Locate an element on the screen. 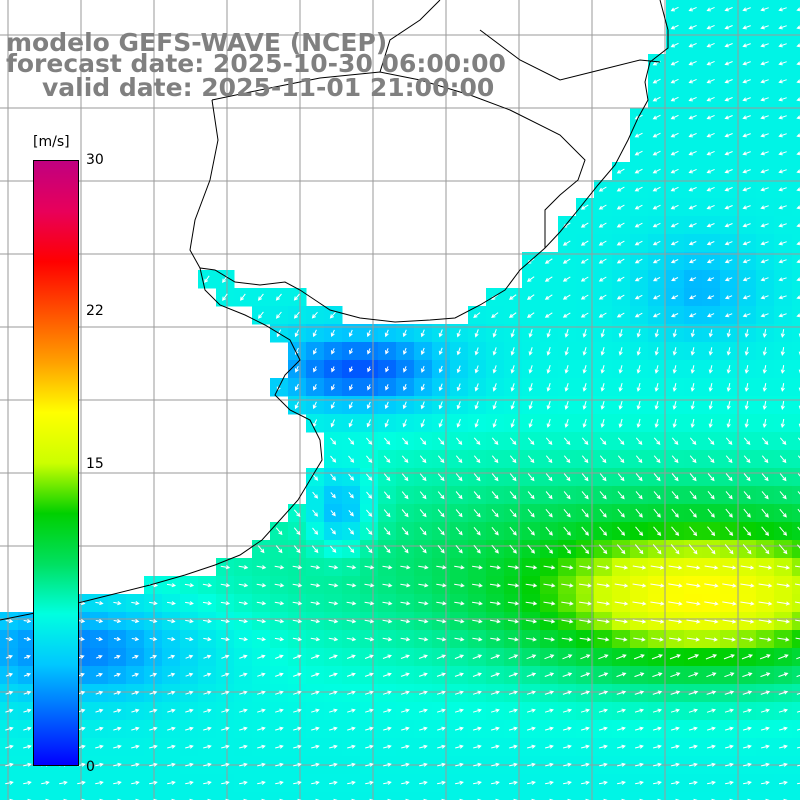 The height and width of the screenshot is (800, 800). colorbar-tick-22: 22 is located at coordinates (95, 311).